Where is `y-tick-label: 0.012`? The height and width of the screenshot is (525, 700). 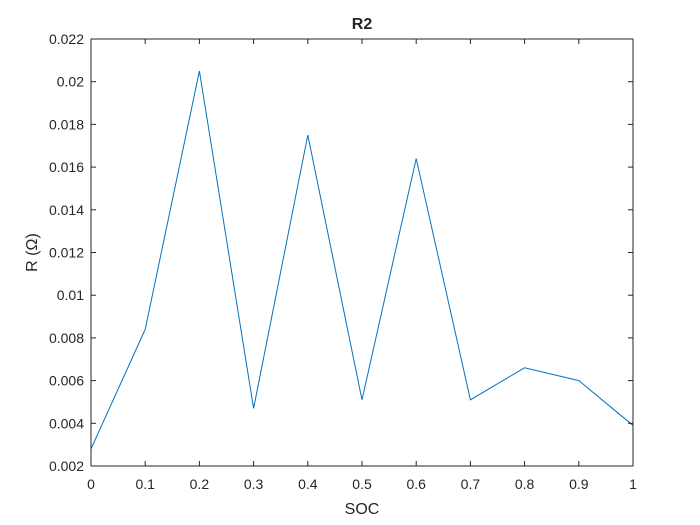 y-tick-label: 0.012 is located at coordinates (66, 253).